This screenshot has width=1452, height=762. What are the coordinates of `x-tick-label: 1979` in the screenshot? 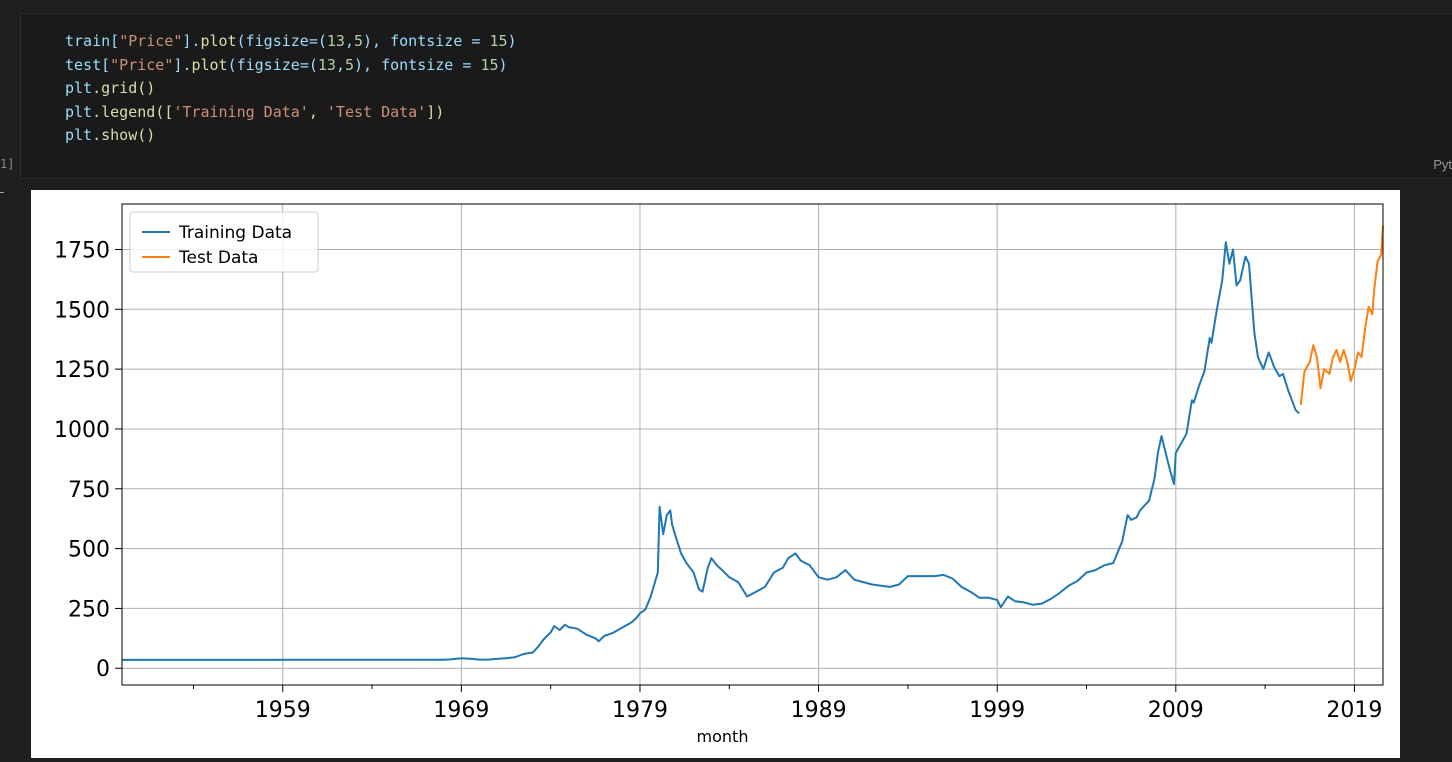 It's located at (640, 710).